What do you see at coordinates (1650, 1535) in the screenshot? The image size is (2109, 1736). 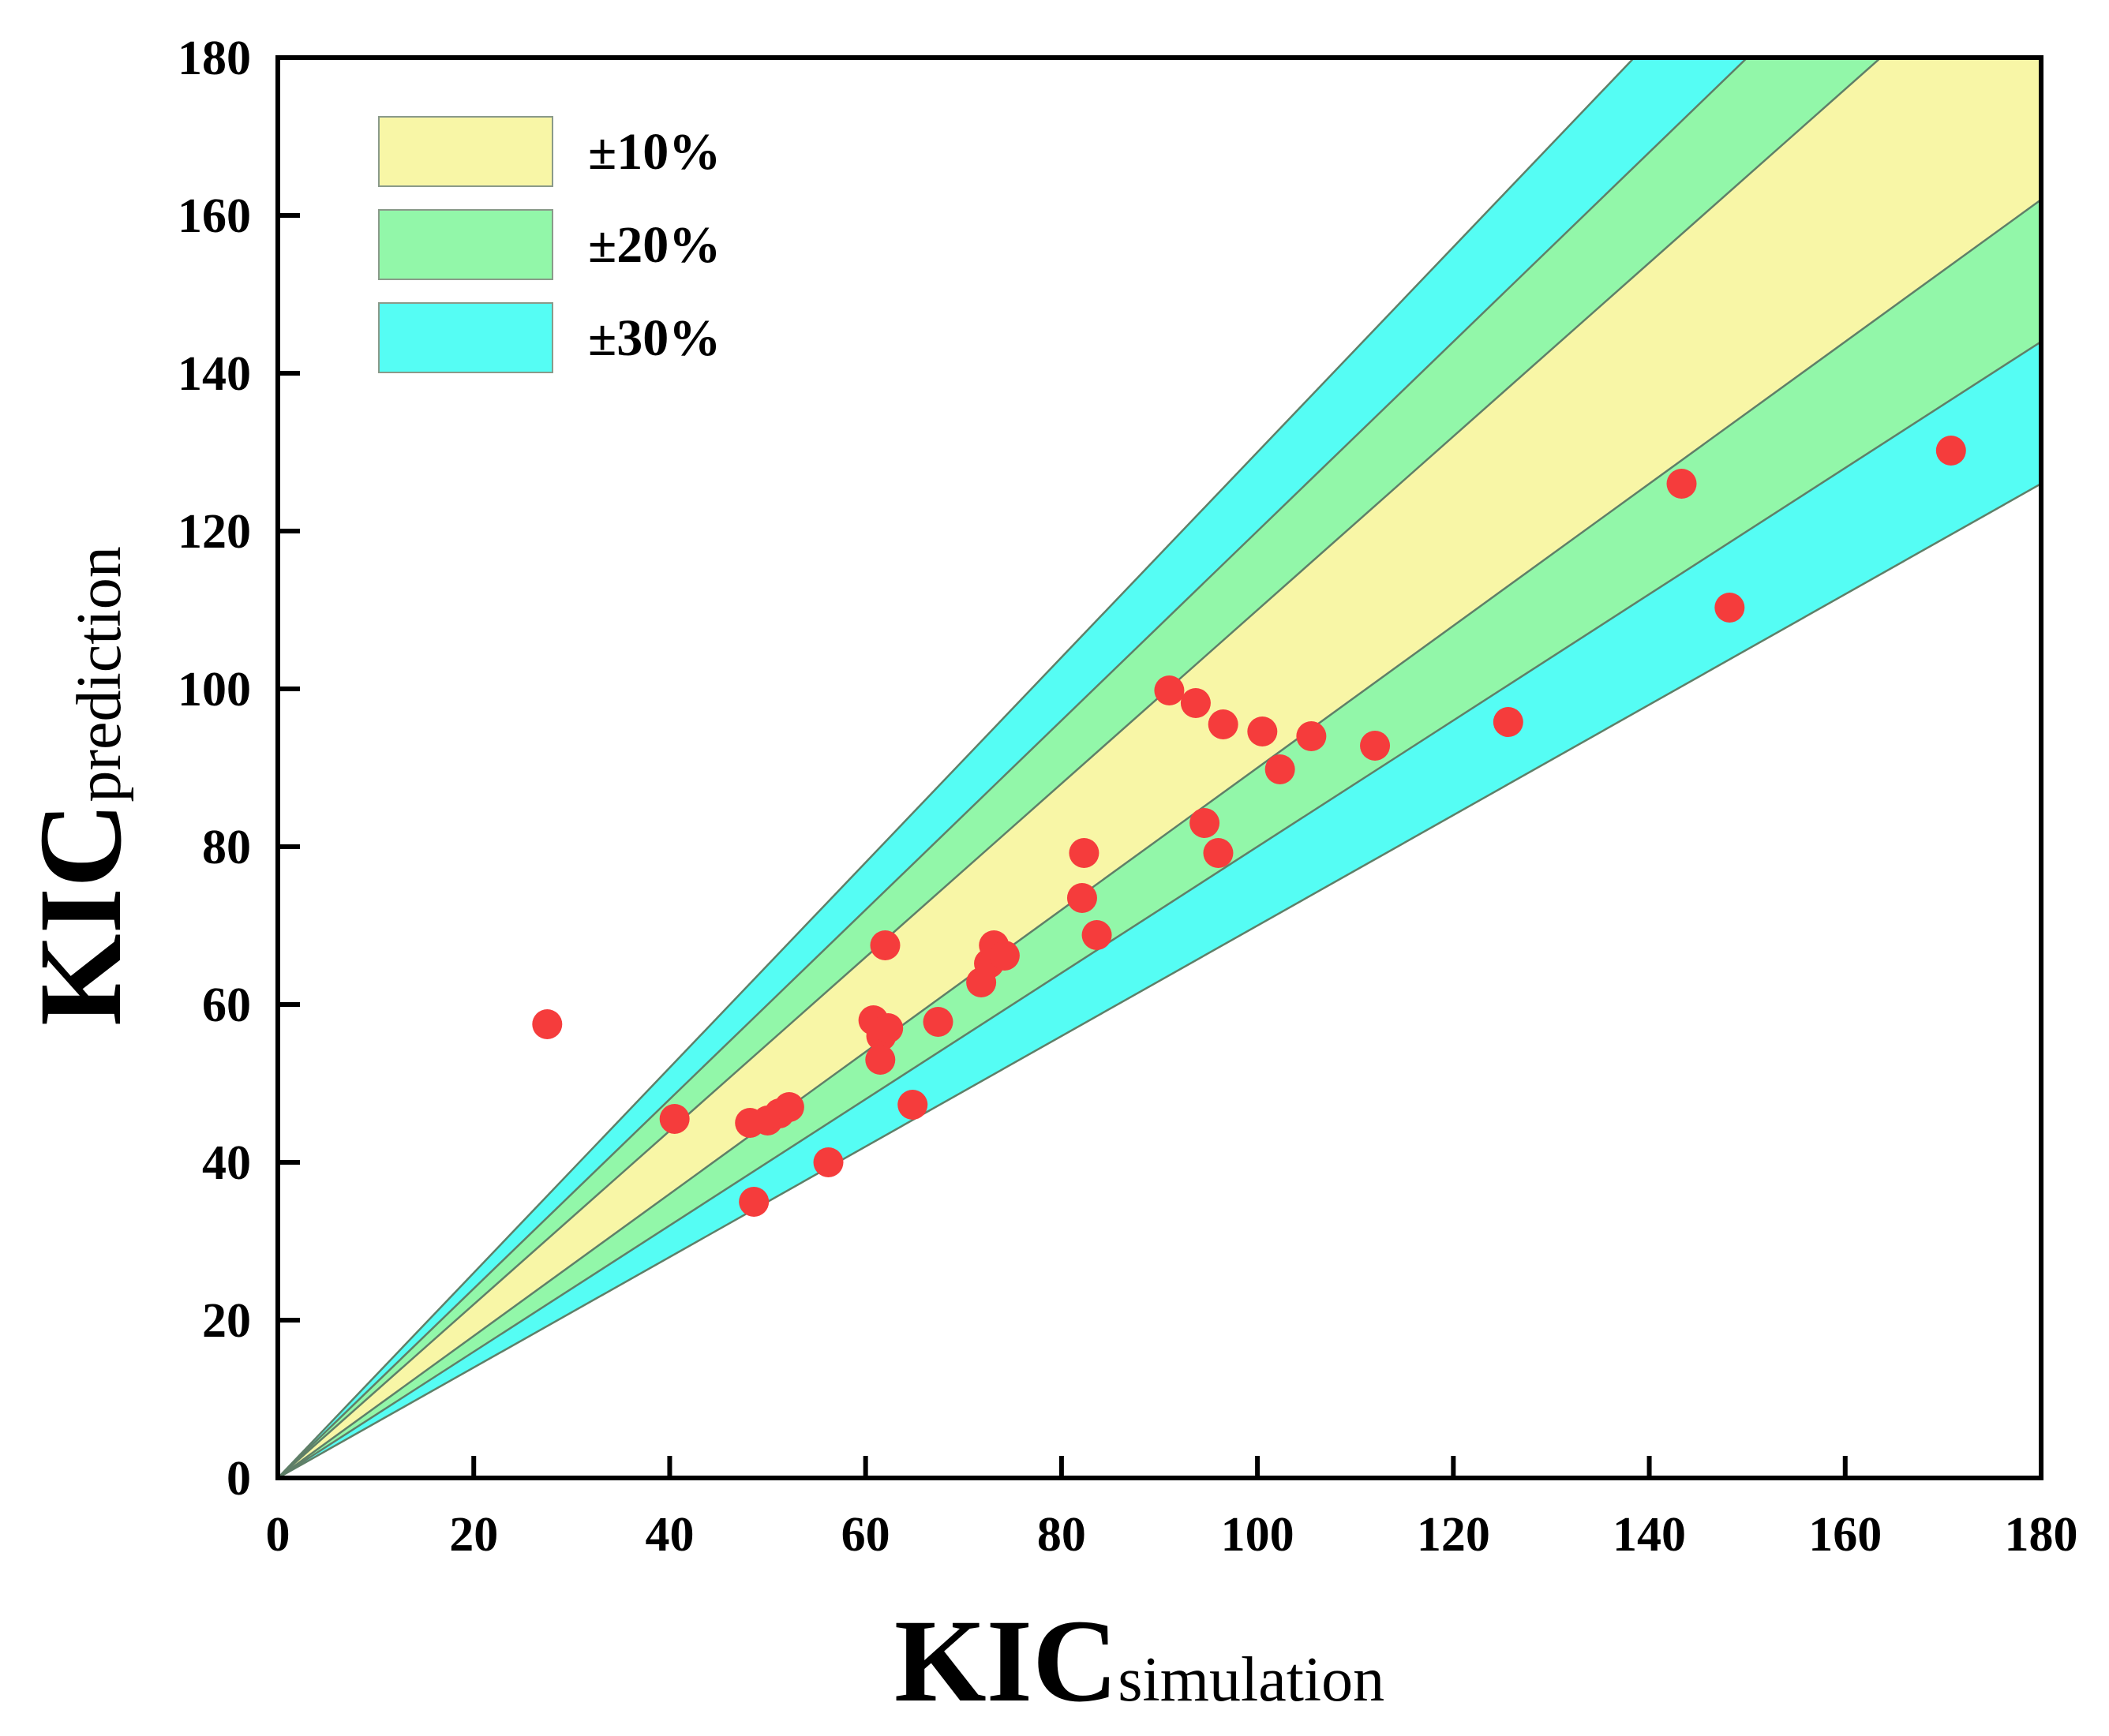 I see `x-tick-label: 140` at bounding box center [1650, 1535].